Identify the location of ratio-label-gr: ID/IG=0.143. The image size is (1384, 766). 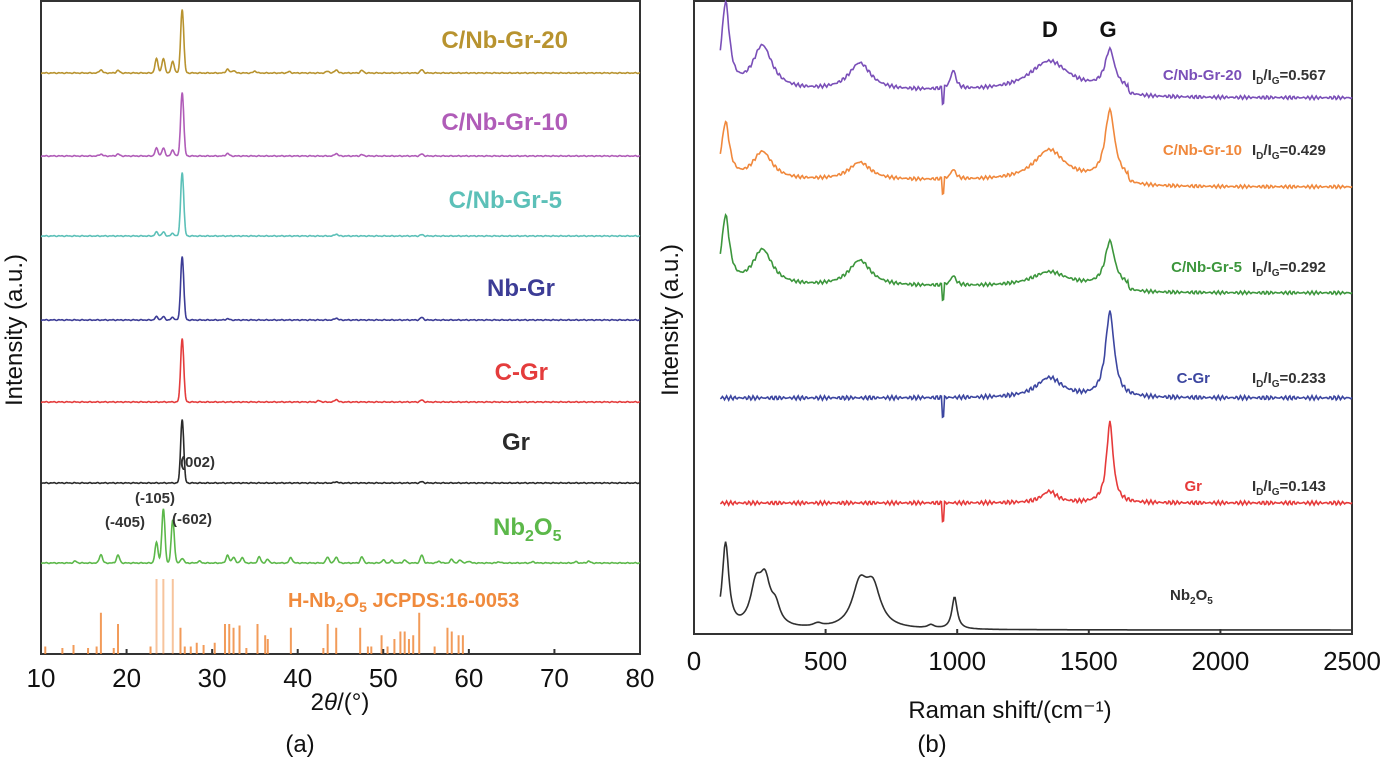
(1289, 488).